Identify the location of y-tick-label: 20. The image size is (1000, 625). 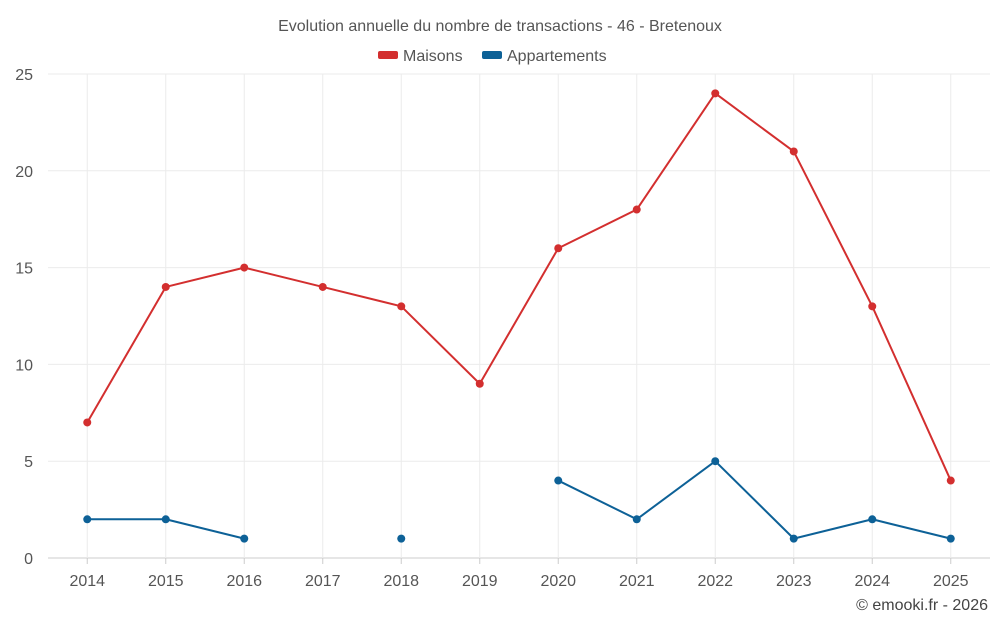
(24, 172).